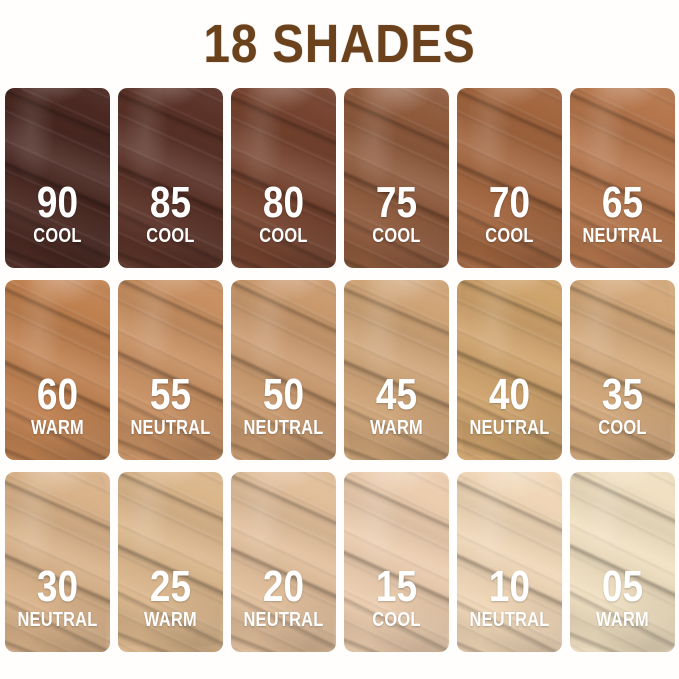  What do you see at coordinates (509, 202) in the screenshot?
I see `shade-number: 70` at bounding box center [509, 202].